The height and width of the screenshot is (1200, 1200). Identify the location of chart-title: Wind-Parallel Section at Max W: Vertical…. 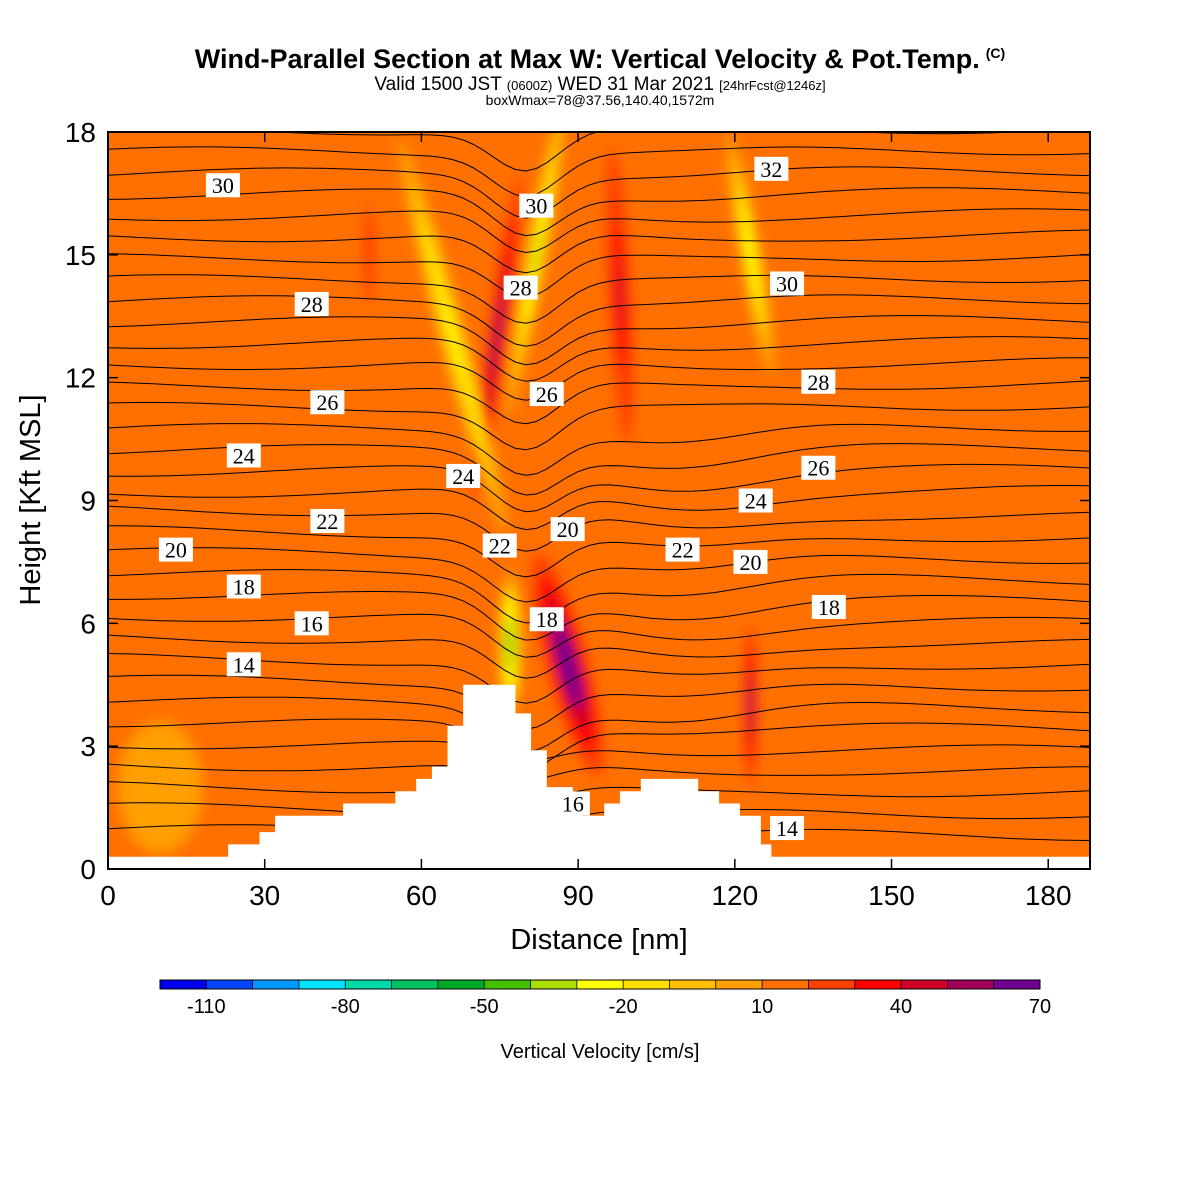
(600, 59).